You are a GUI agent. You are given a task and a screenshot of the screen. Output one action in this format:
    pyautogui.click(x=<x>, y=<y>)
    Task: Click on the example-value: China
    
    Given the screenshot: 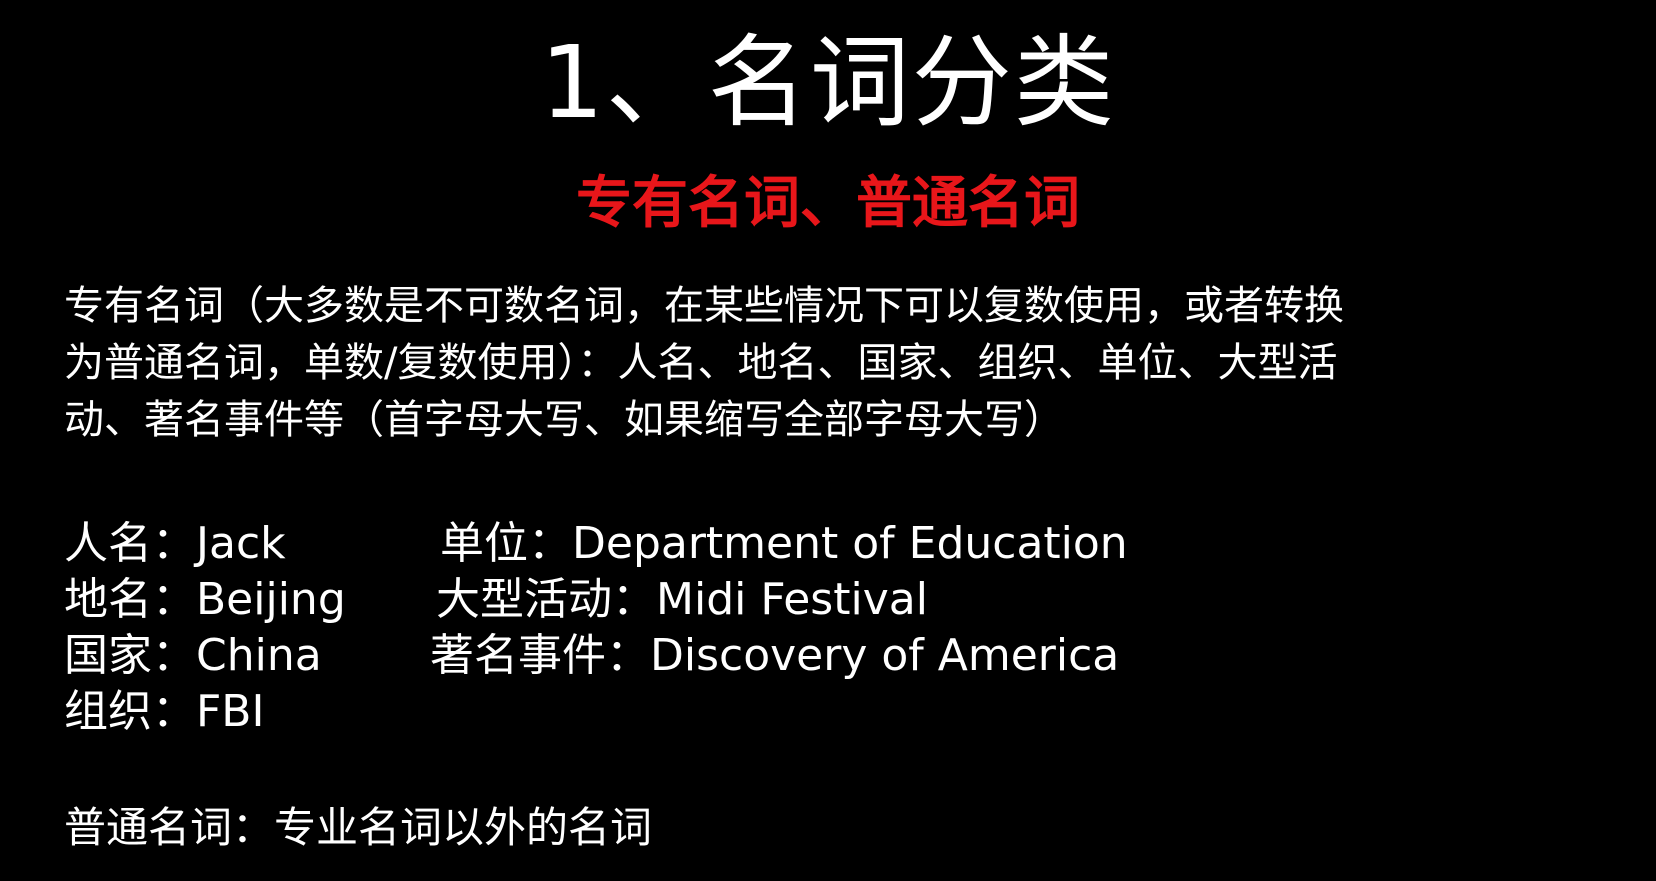 What is the action you would take?
    pyautogui.click(x=259, y=655)
    